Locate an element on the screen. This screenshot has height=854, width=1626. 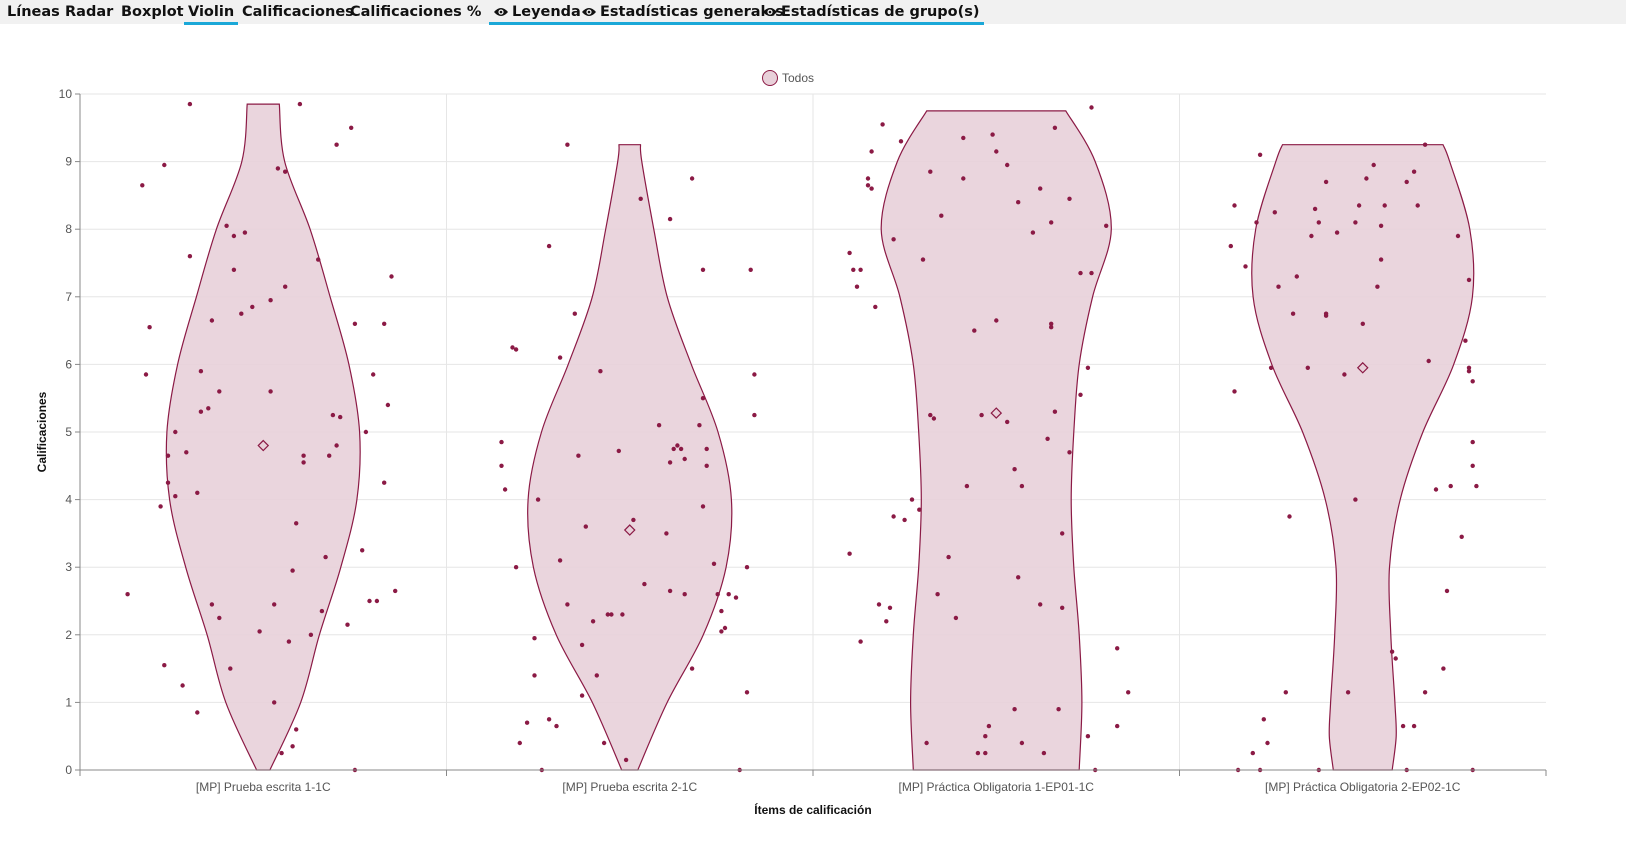
tab-lineas: Líneas is located at coordinates (33, 12).